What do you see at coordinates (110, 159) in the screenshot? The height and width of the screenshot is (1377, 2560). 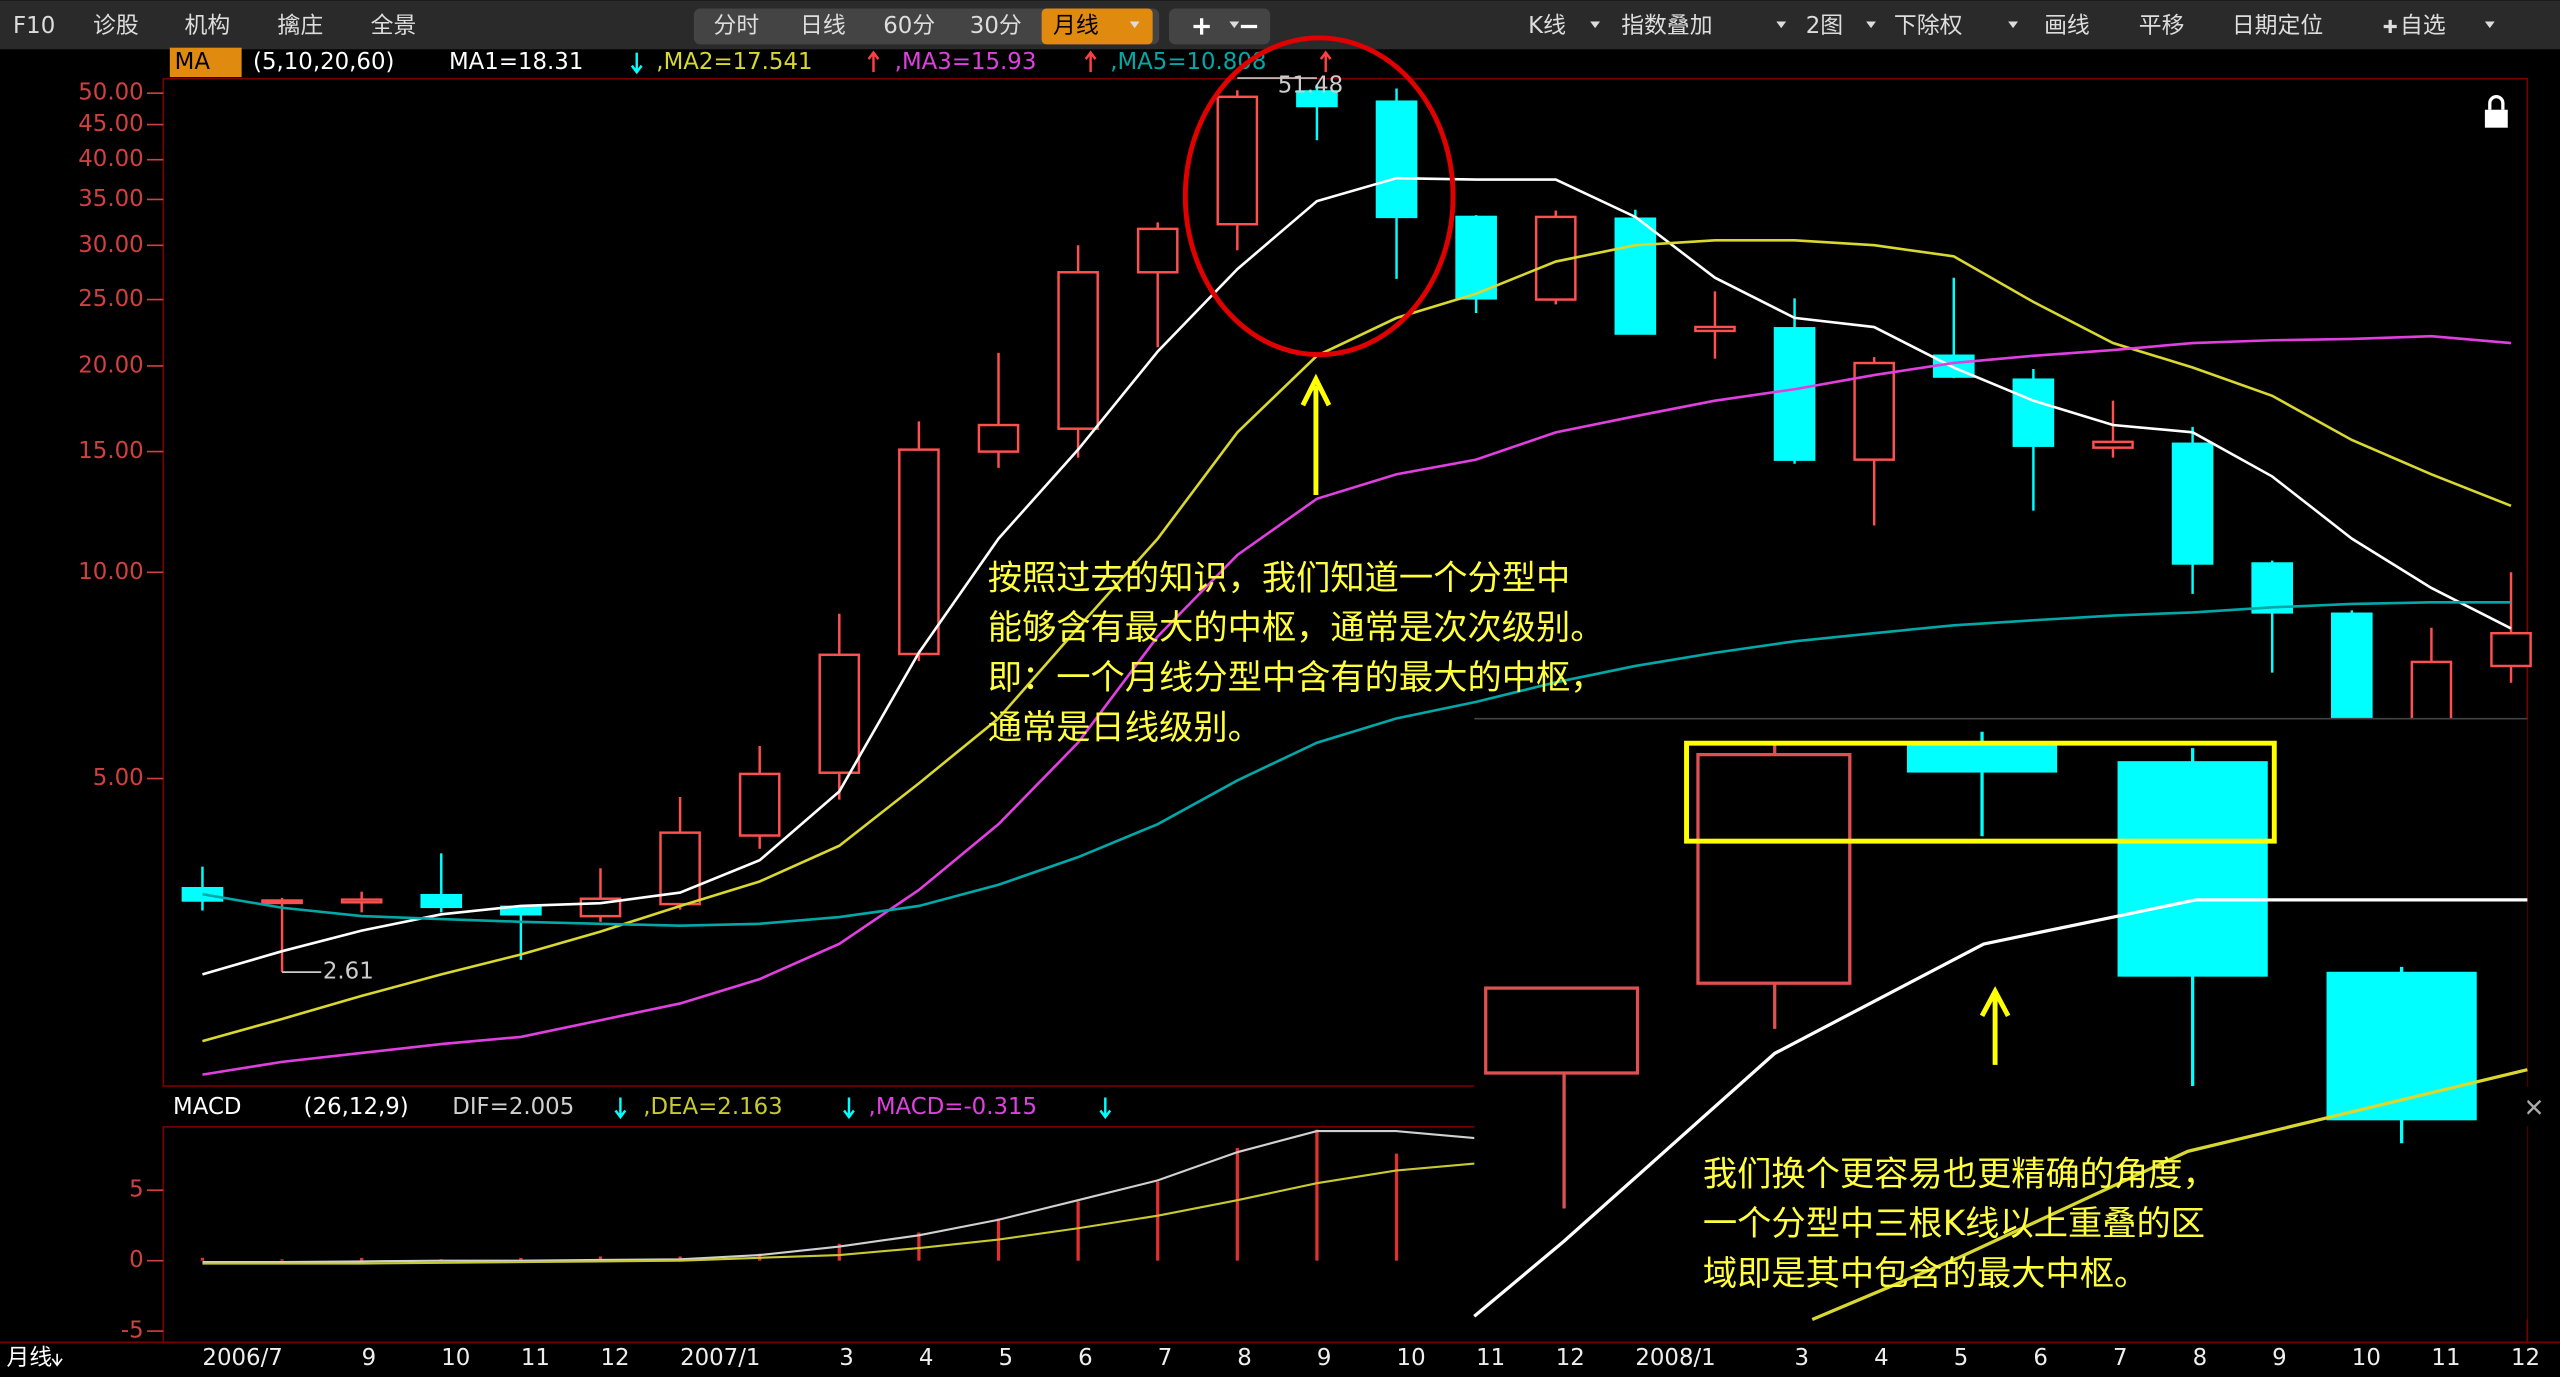 I see `y-tick-label: 40.00` at bounding box center [110, 159].